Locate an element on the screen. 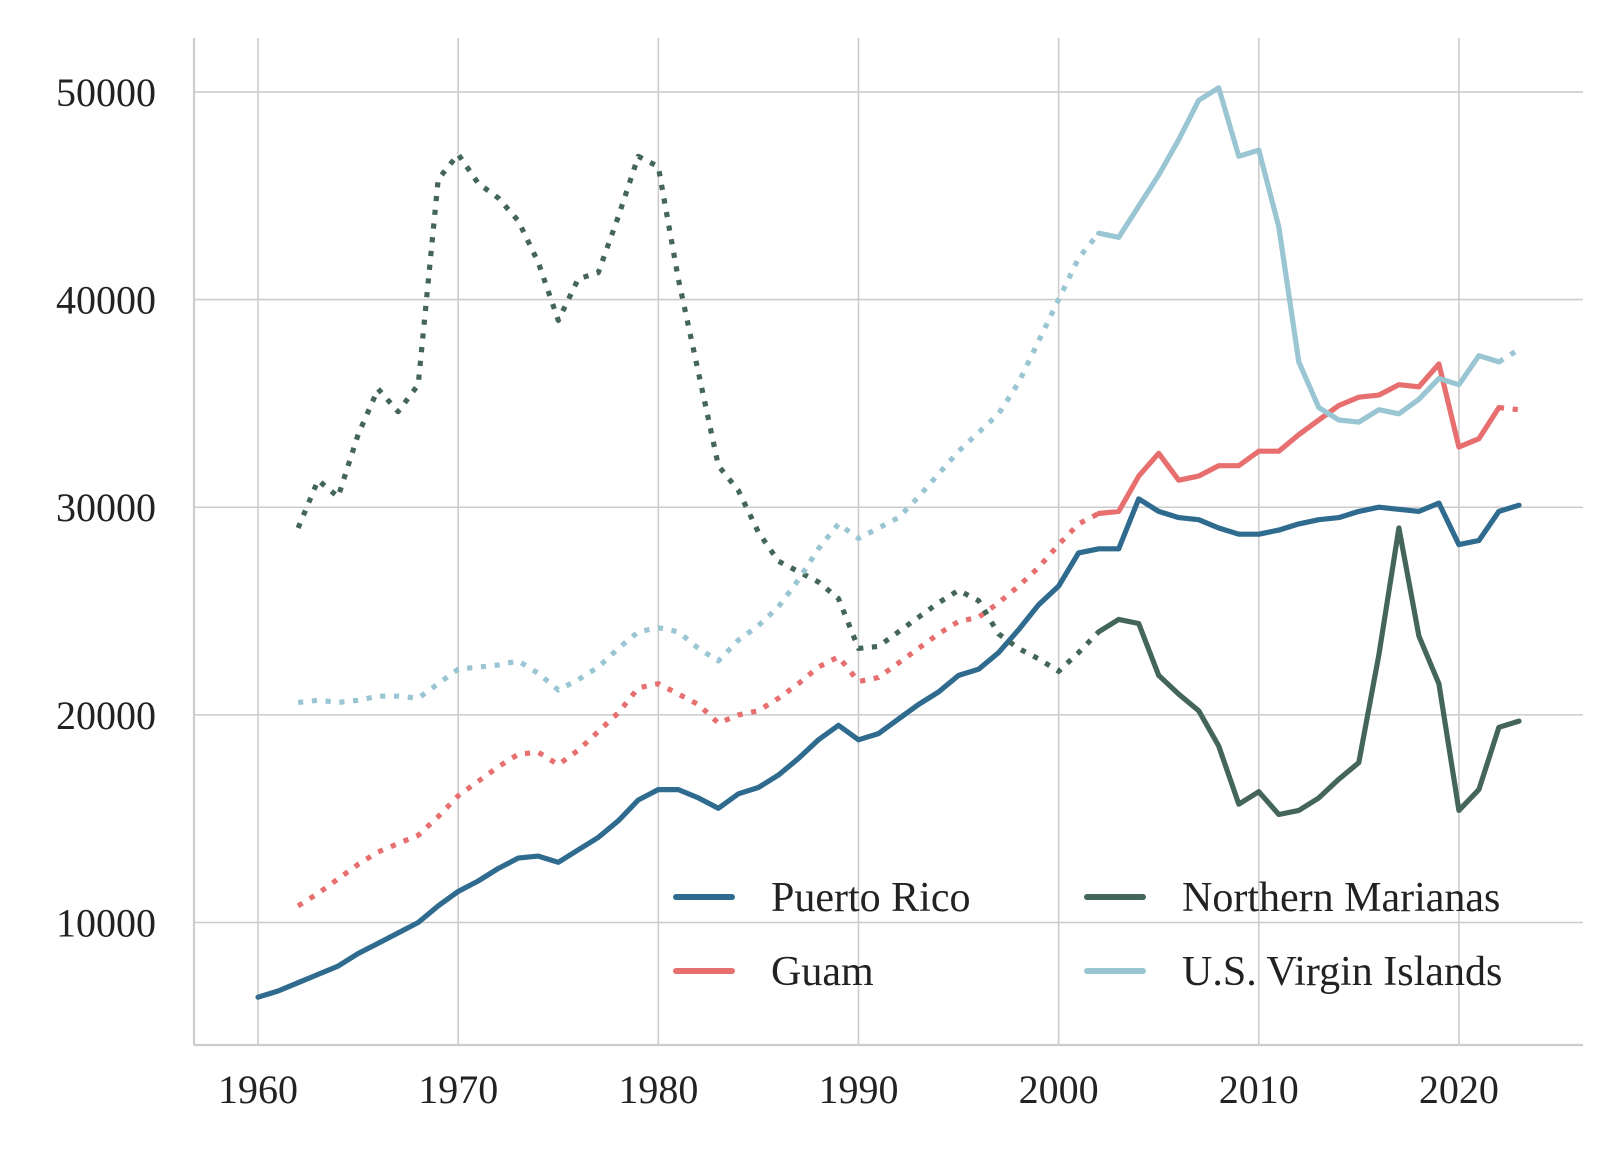 The image size is (1611, 1166). x-tick-label: 1960 is located at coordinates (258, 1089).